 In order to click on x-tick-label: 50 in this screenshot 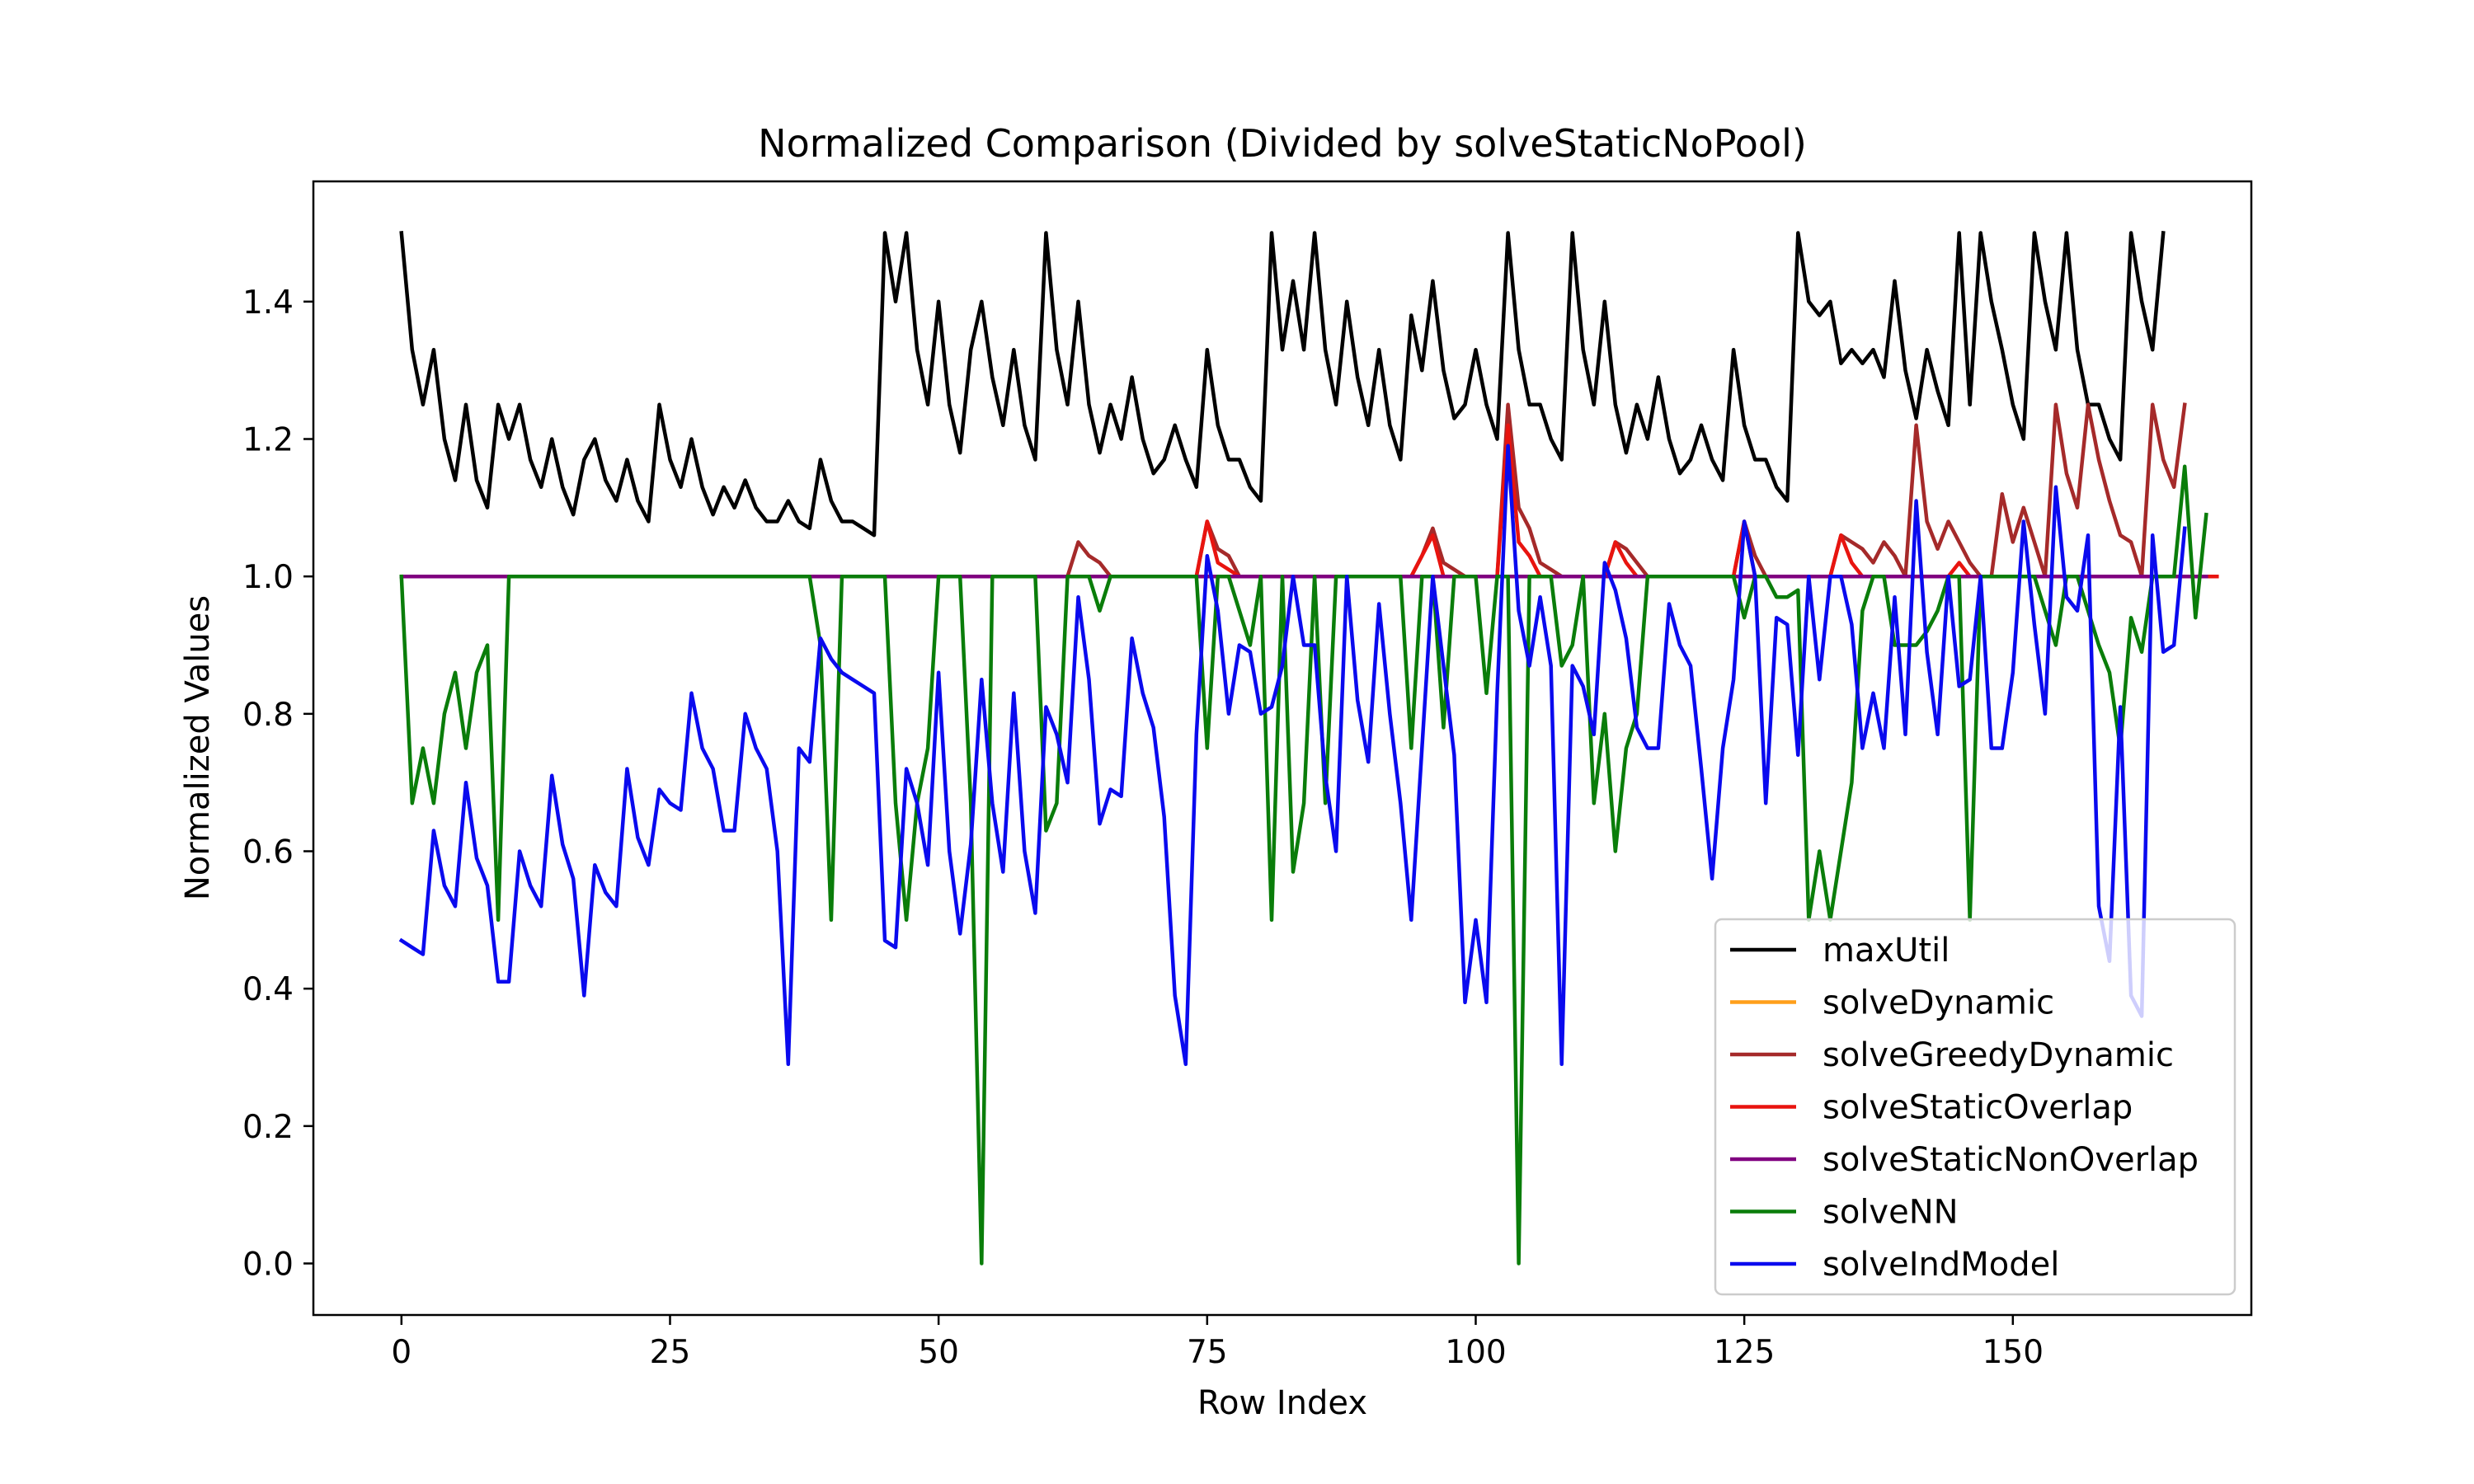, I will do `click(938, 1352)`.